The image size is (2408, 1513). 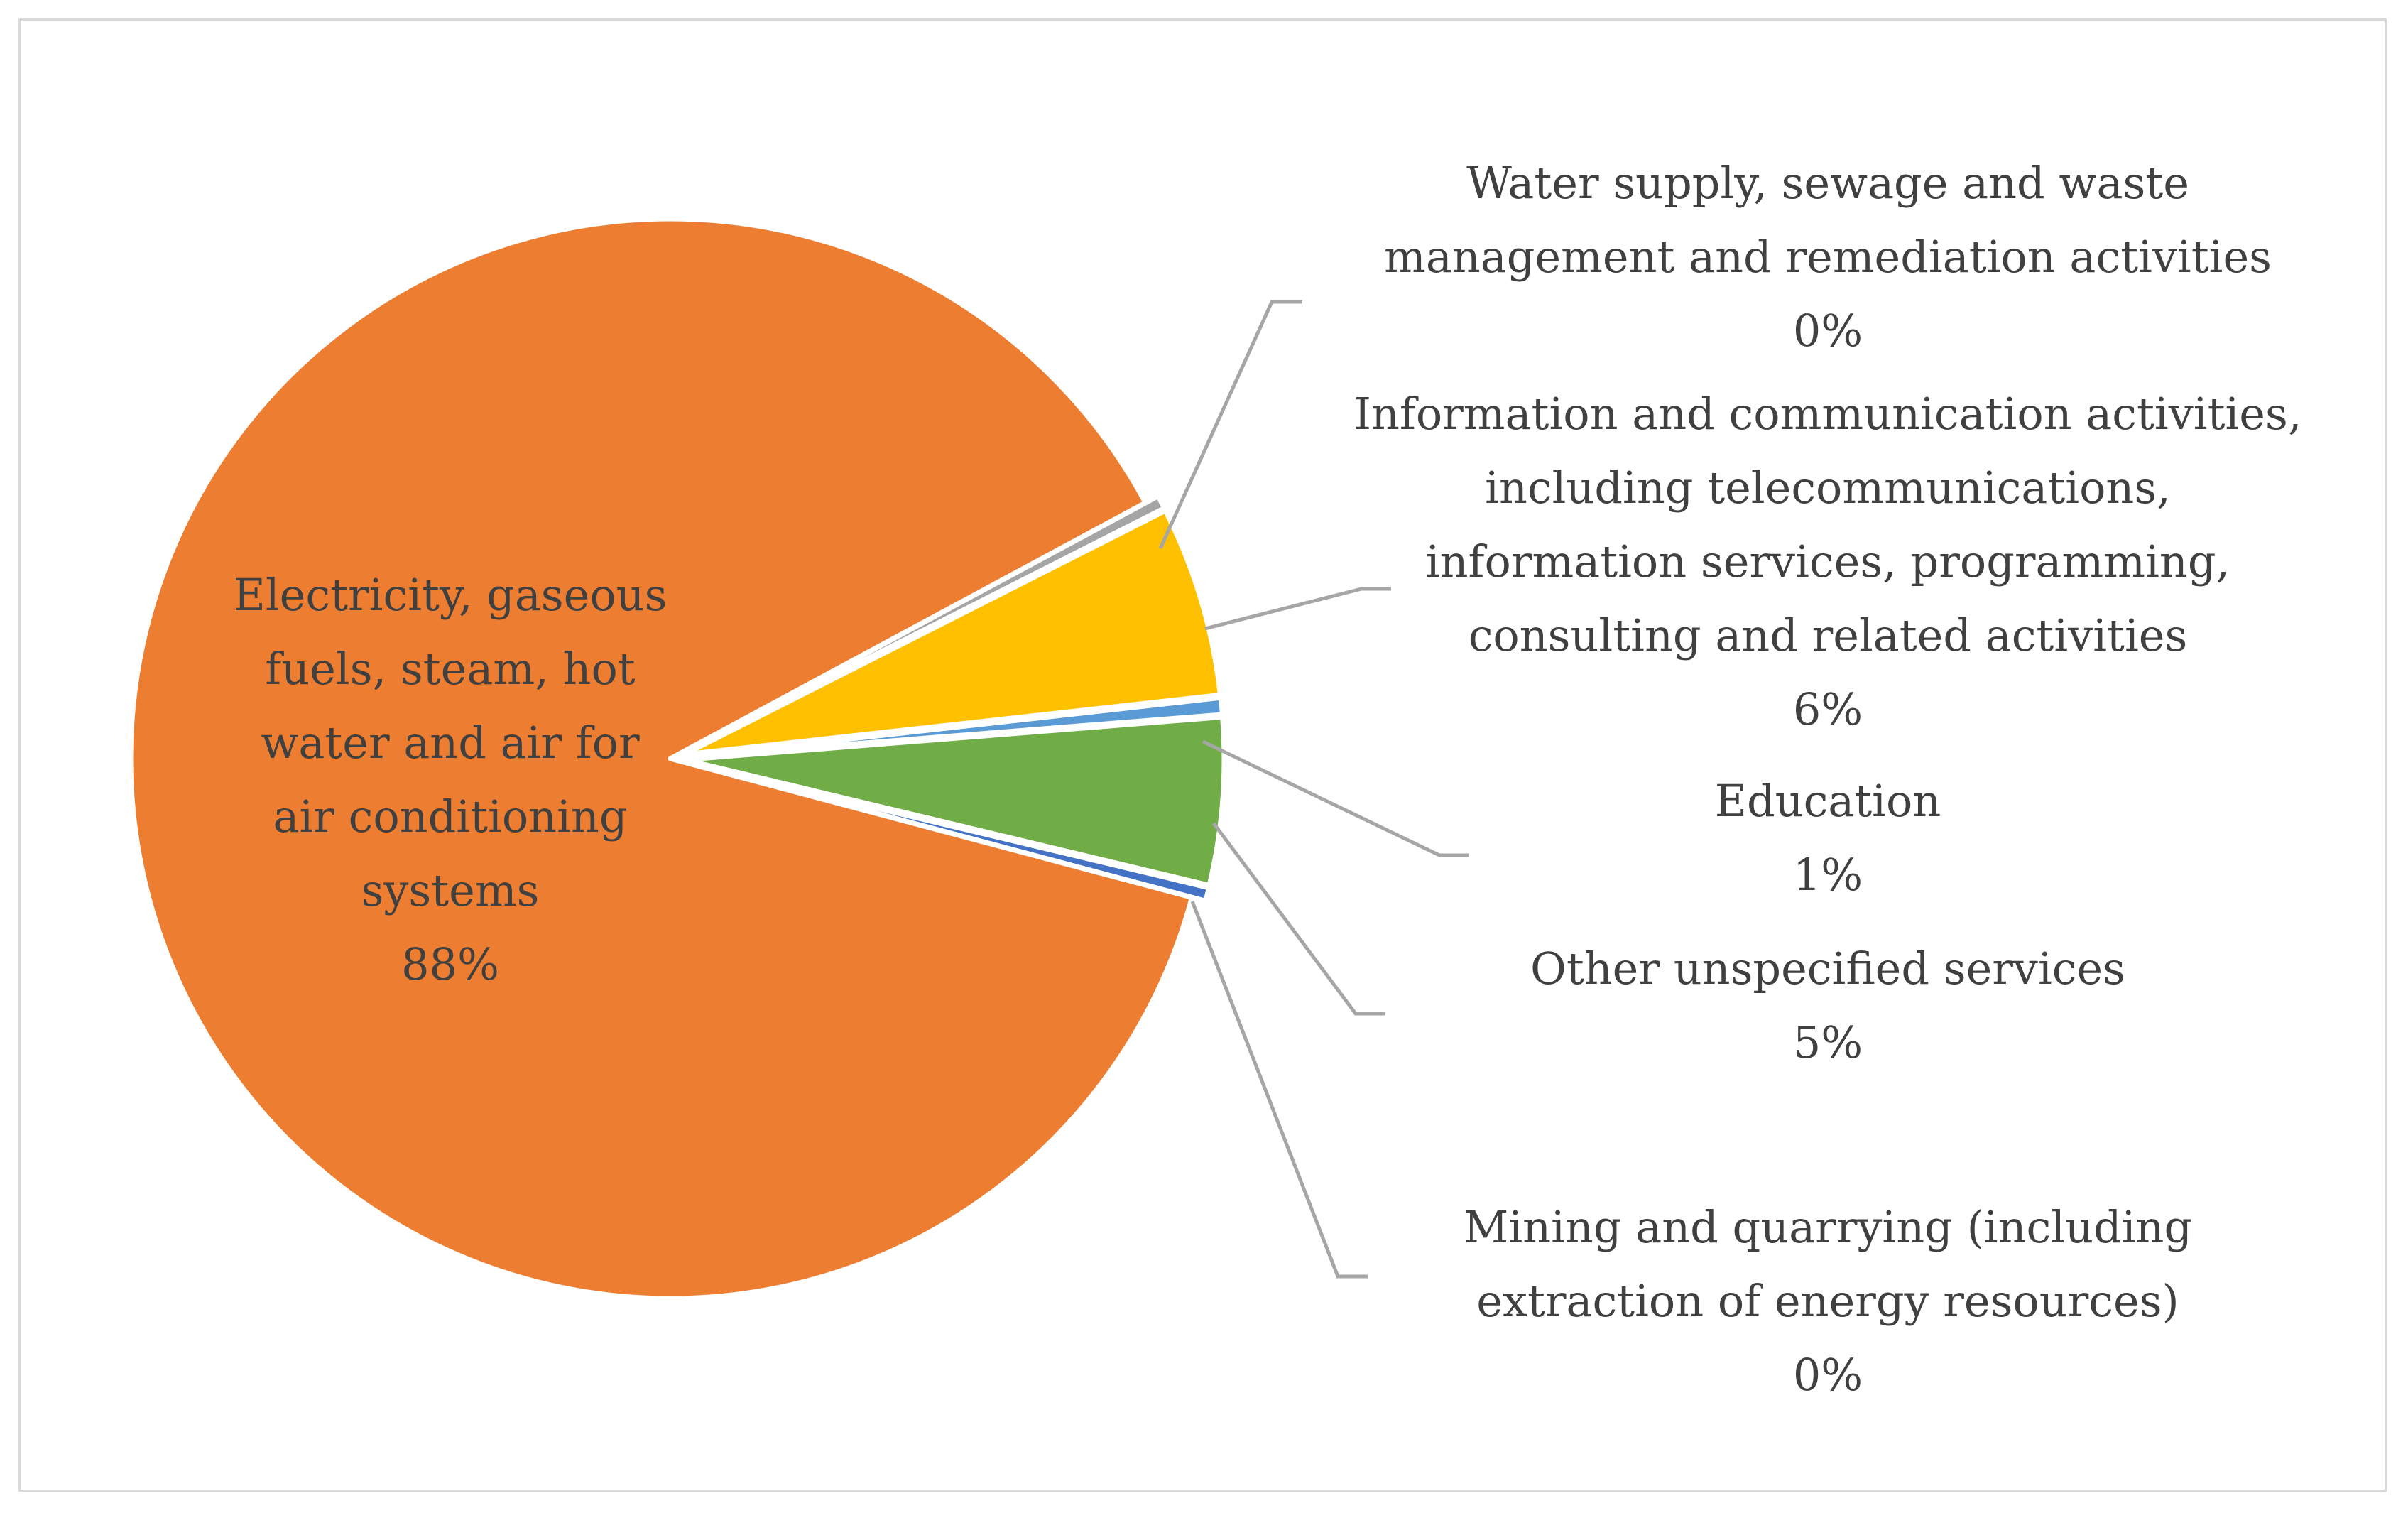 What do you see at coordinates (1828, 801) in the screenshot?
I see `slice-label-line: Education` at bounding box center [1828, 801].